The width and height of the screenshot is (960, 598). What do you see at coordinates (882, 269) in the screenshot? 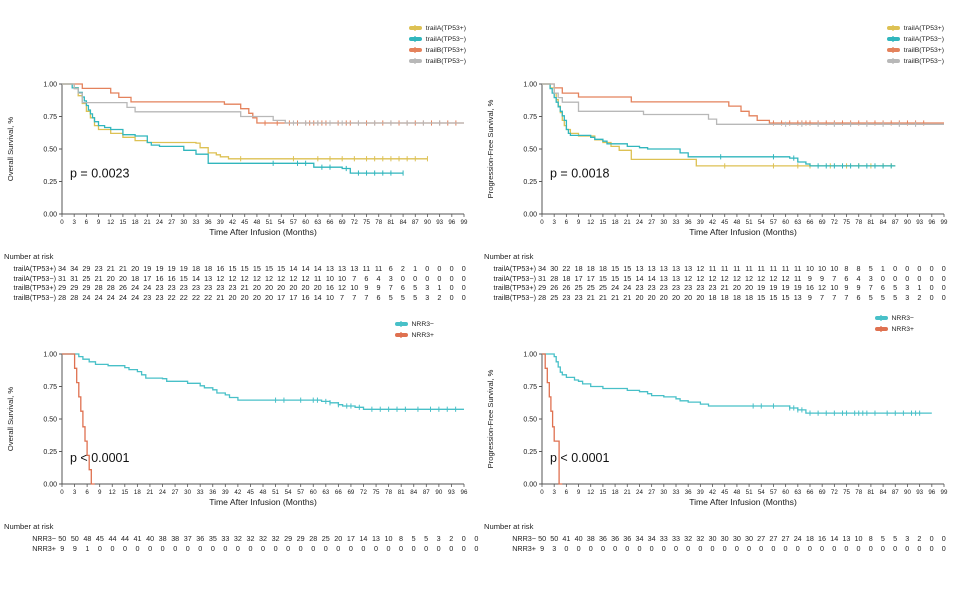
I see `risk-count: 1` at bounding box center [882, 269].